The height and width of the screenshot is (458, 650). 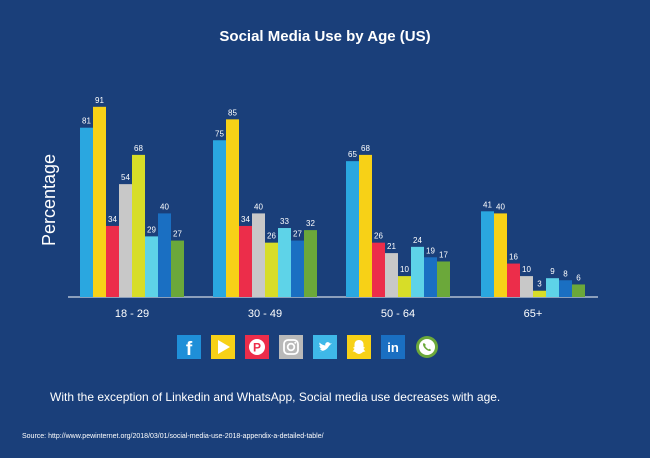 I want to click on data-label-snapchat-2: 33, so click(x=284, y=221).